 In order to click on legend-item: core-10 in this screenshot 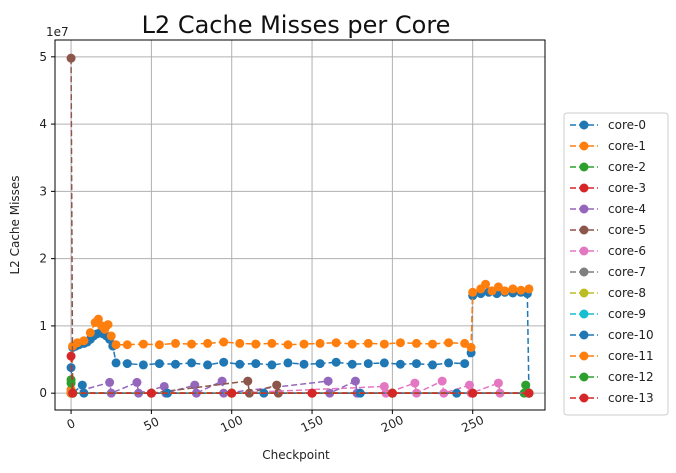, I will do `click(612, 335)`.